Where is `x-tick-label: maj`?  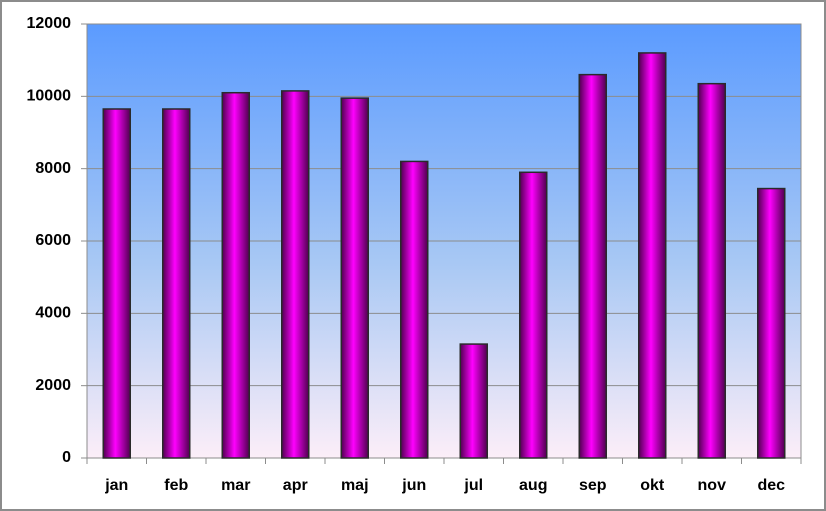
x-tick-label: maj is located at coordinates (355, 485).